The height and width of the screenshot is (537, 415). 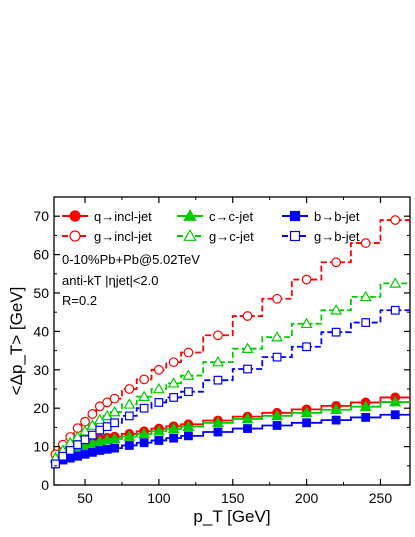 What do you see at coordinates (337, 236) in the screenshot?
I see `legend-label: g→b-jet` at bounding box center [337, 236].